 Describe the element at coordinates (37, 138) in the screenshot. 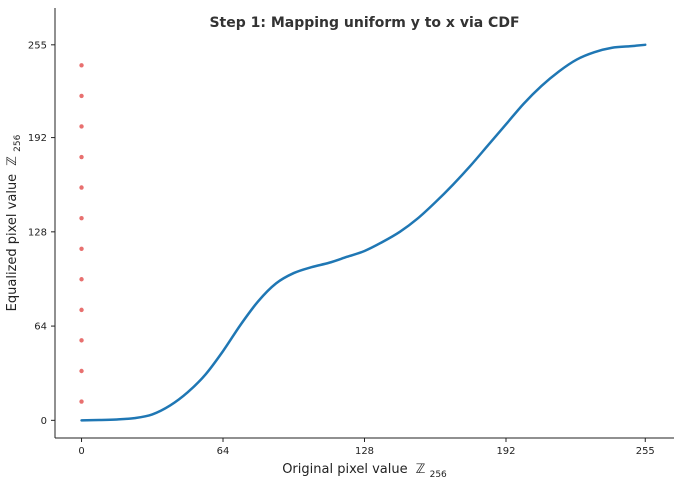

I see `y-tick-label: 192` at that location.